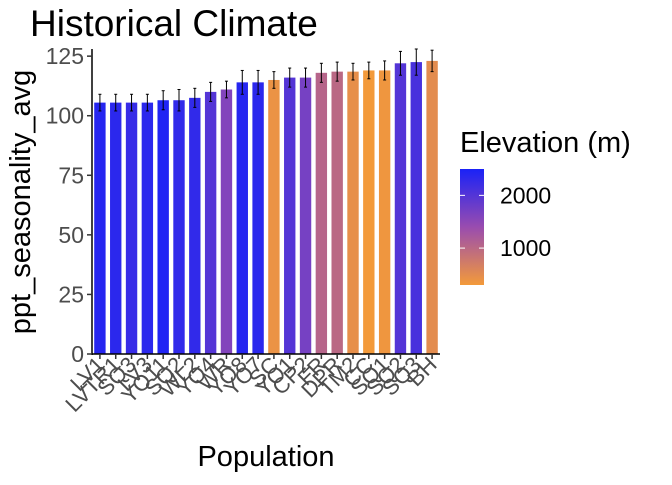 This screenshot has height=485, width=672. I want to click on y-tick-label: 50, so click(71, 235).